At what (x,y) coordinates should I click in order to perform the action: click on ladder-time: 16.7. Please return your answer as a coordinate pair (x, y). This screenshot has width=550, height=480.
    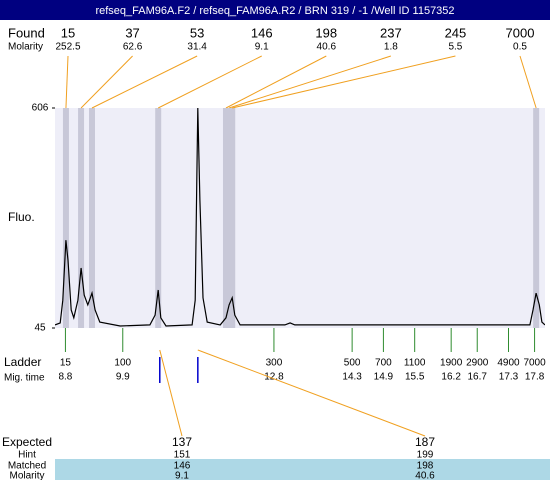
    Looking at the image, I should click on (477, 377).